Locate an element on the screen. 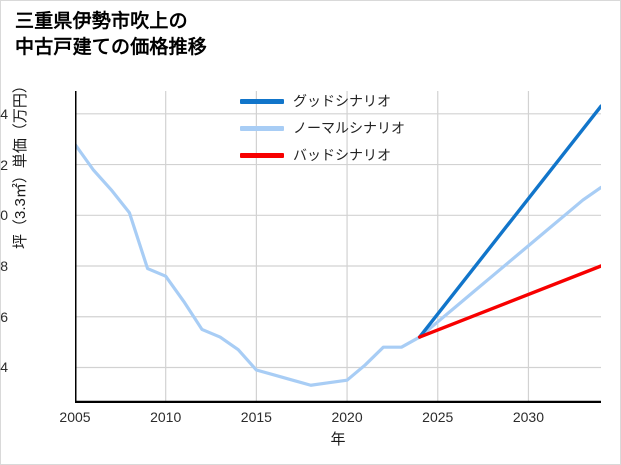  legend-item: グッドシナリオ is located at coordinates (322, 101).